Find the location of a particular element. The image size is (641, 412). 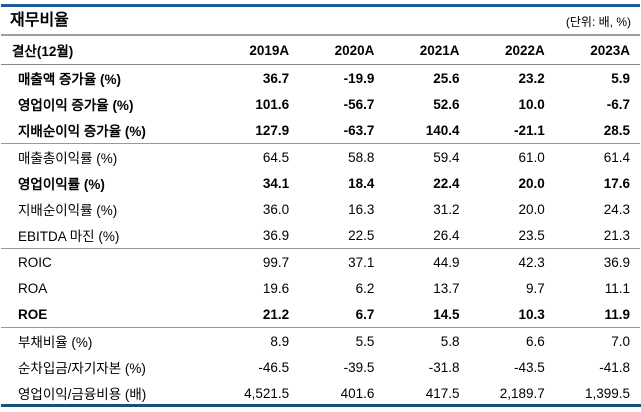

row-value: 64.5 is located at coordinates (257, 156).